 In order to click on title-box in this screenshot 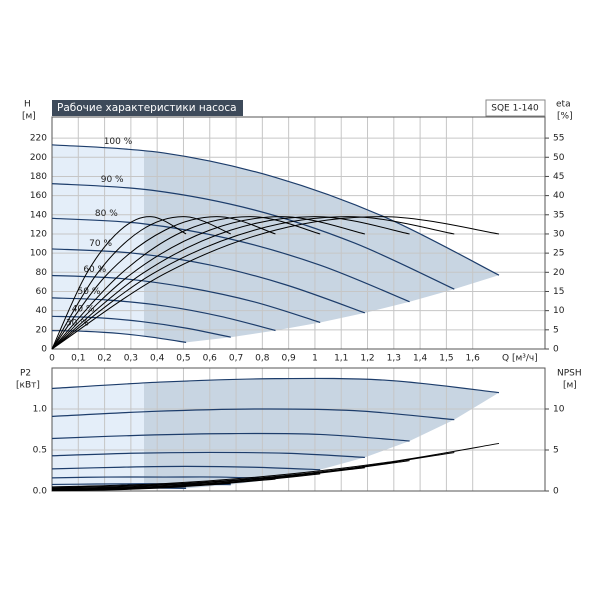, I will do `click(147, 108)`.